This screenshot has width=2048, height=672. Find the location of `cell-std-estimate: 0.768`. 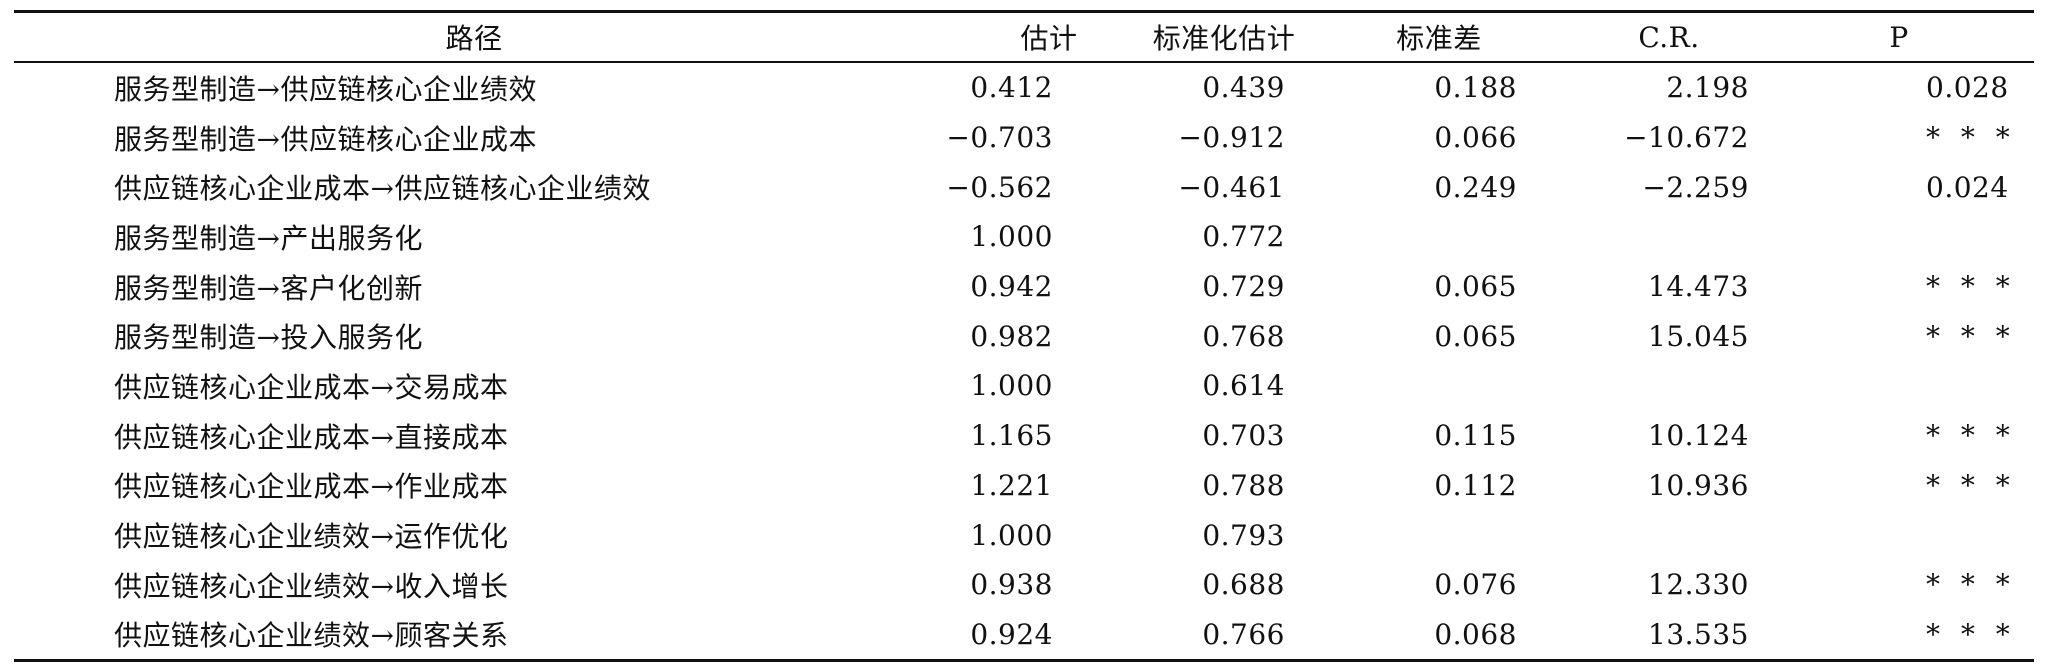

cell-std-estimate: 0.768 is located at coordinates (1243, 336).